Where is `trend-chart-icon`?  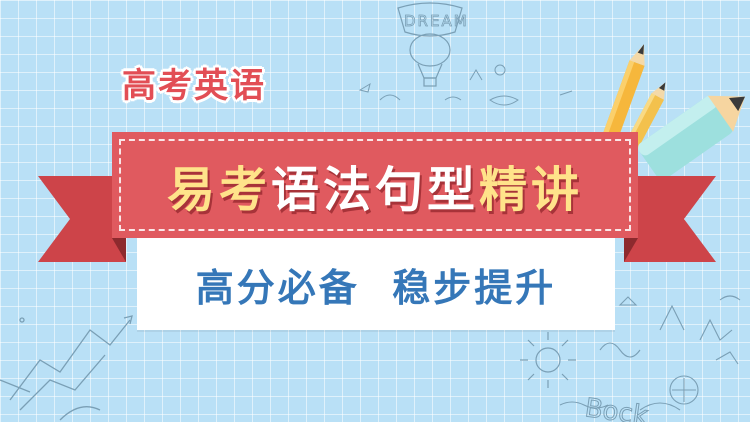 trend-chart-icon is located at coordinates (66, 368).